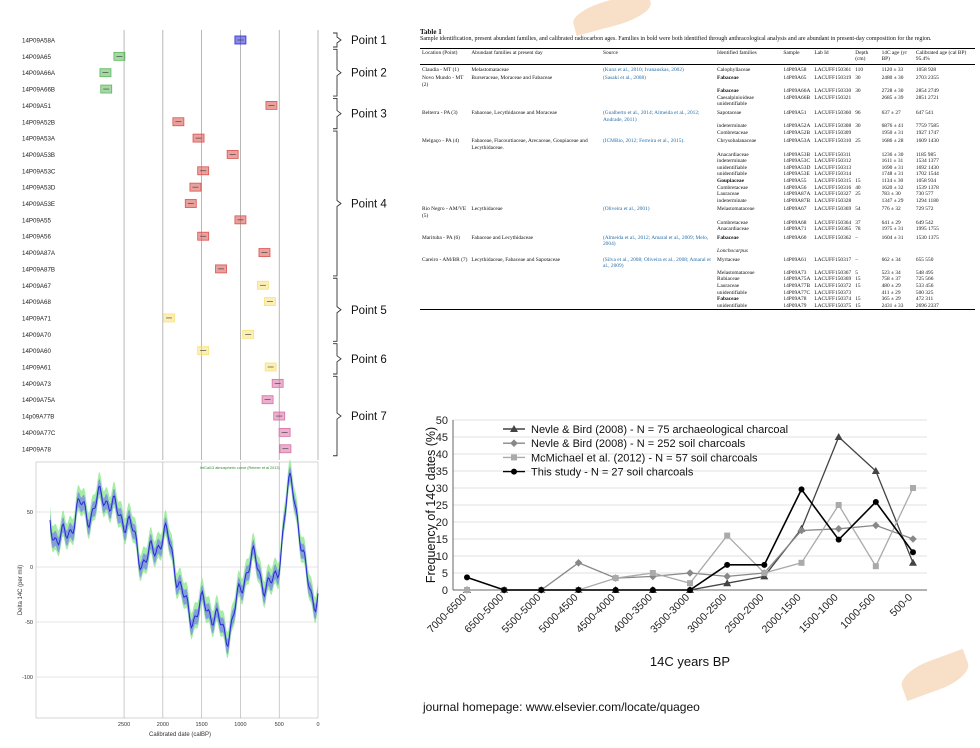 The width and height of the screenshot is (980, 748). What do you see at coordinates (892, 141) in the screenshot?
I see `table-cell: 1686 ± 28` at bounding box center [892, 141].